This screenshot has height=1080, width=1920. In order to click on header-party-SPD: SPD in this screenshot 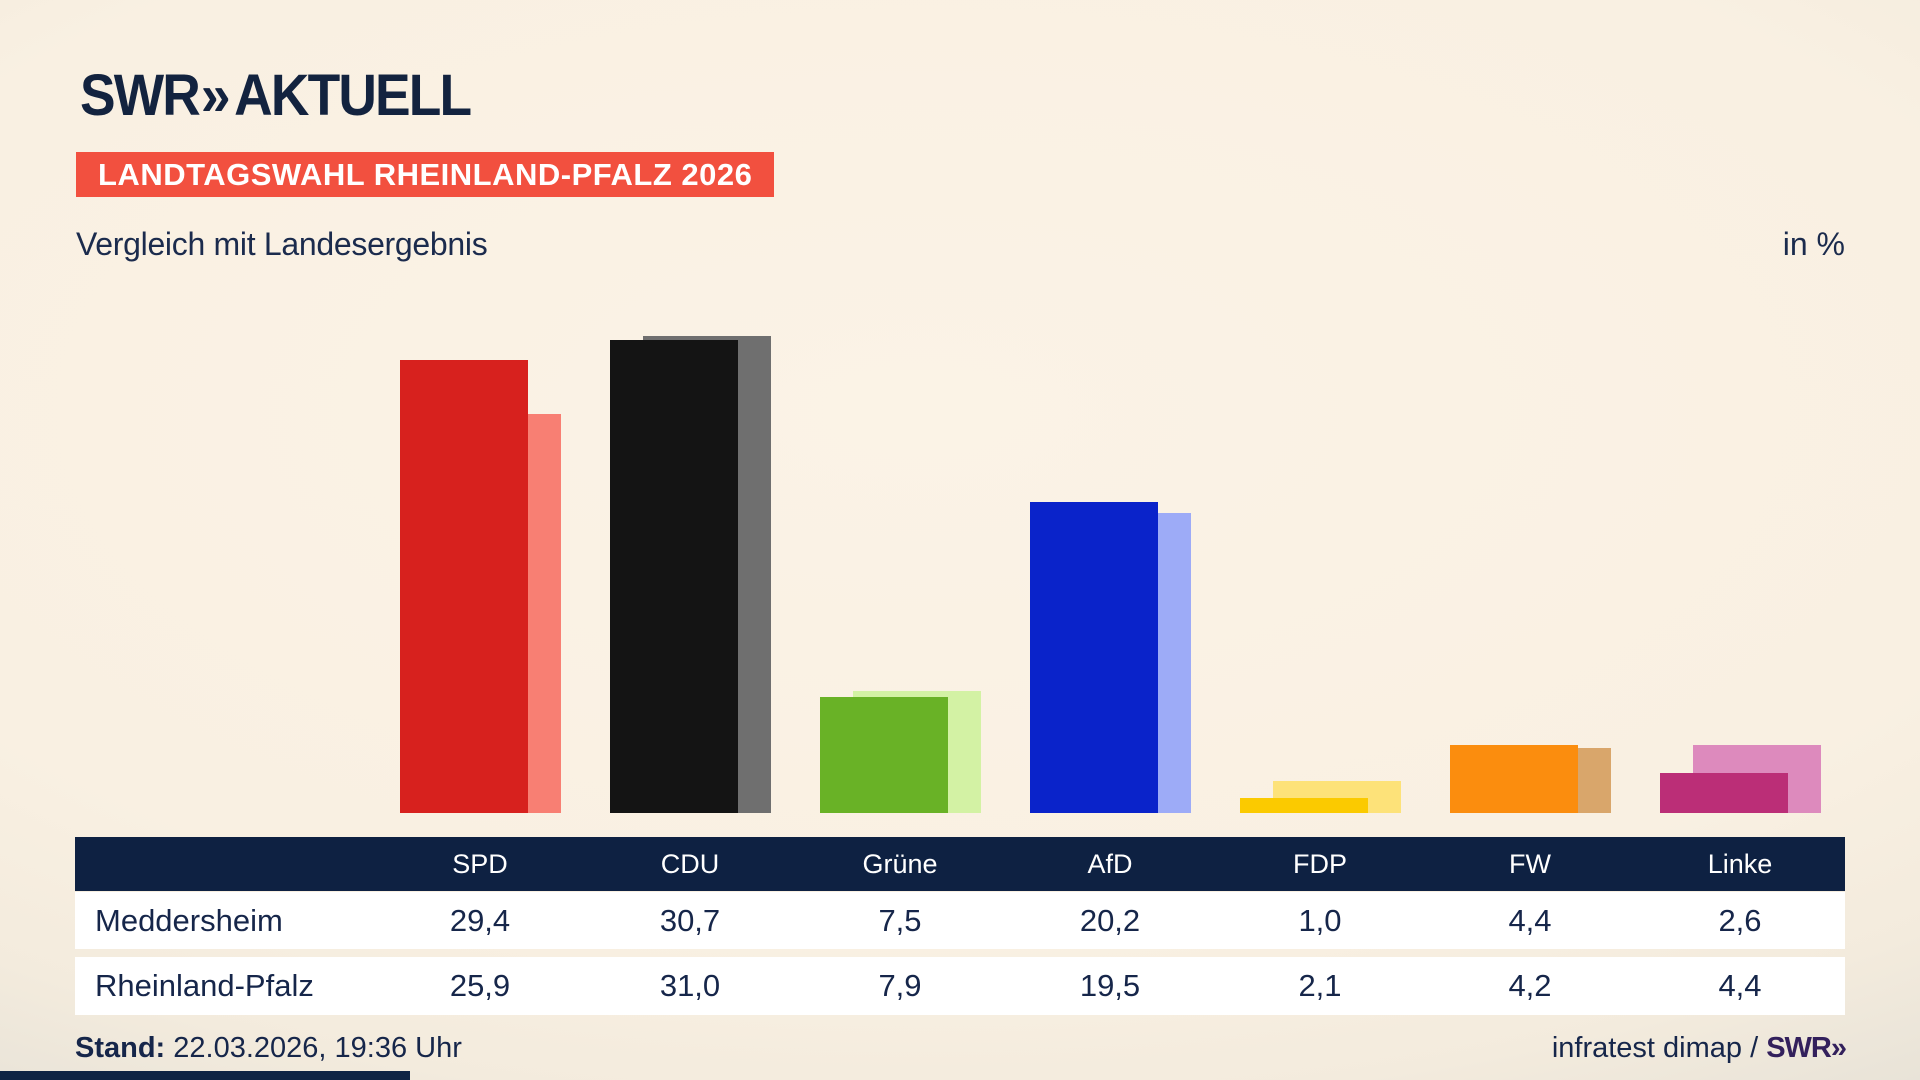, I will do `click(480, 864)`.